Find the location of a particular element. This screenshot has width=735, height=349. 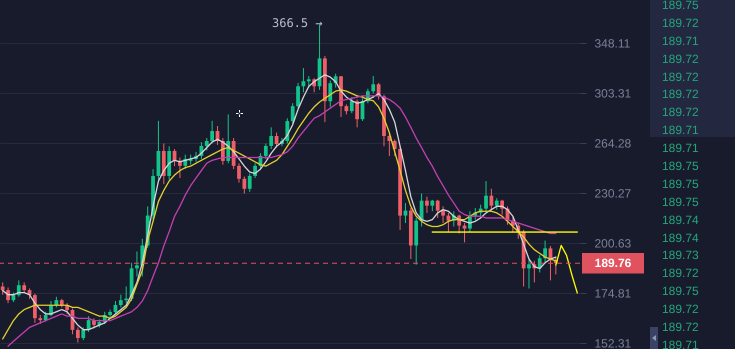

text: 189.73 is located at coordinates (680, 255).